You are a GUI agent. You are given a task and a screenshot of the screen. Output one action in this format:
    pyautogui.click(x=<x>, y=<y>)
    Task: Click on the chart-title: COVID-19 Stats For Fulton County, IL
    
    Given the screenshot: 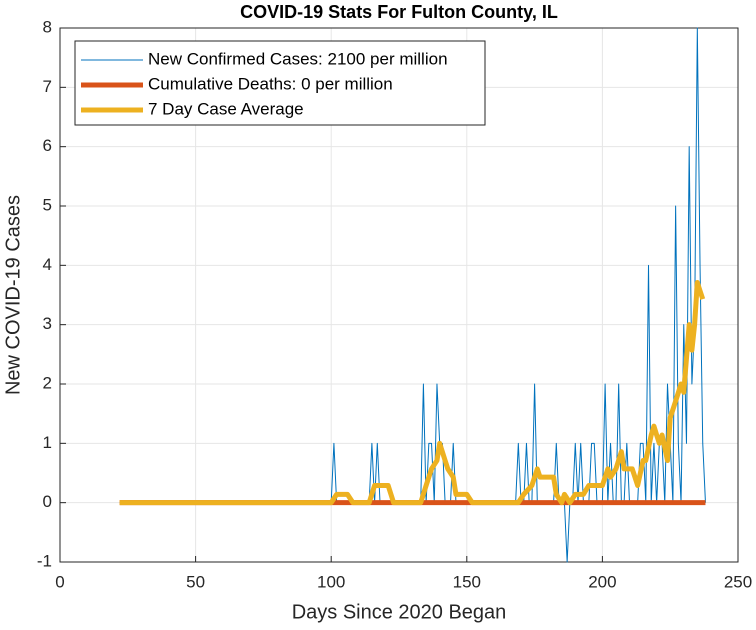 What is the action you would take?
    pyautogui.click(x=399, y=12)
    